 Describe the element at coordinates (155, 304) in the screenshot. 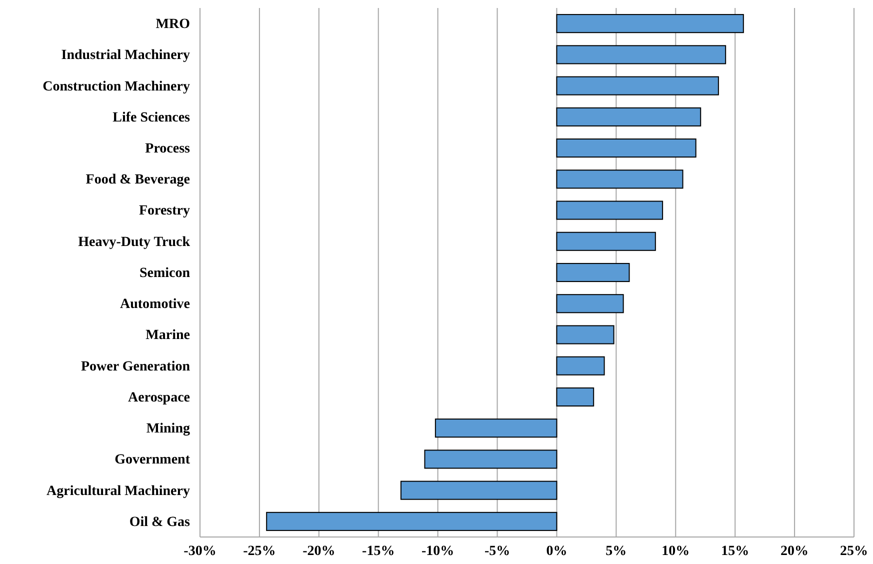

I see `y-tick-label: Automotive` at that location.